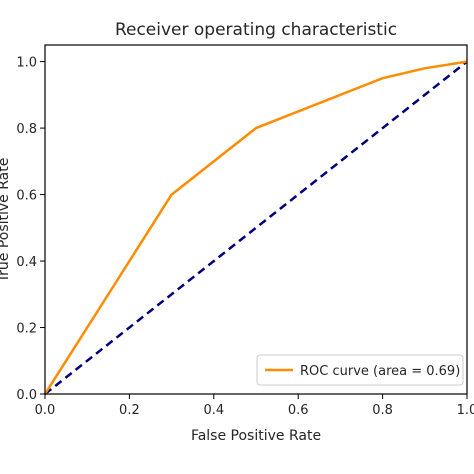 The width and height of the screenshot is (474, 474). I want to click on x-axis-label: False Positive Rate, so click(256, 436).